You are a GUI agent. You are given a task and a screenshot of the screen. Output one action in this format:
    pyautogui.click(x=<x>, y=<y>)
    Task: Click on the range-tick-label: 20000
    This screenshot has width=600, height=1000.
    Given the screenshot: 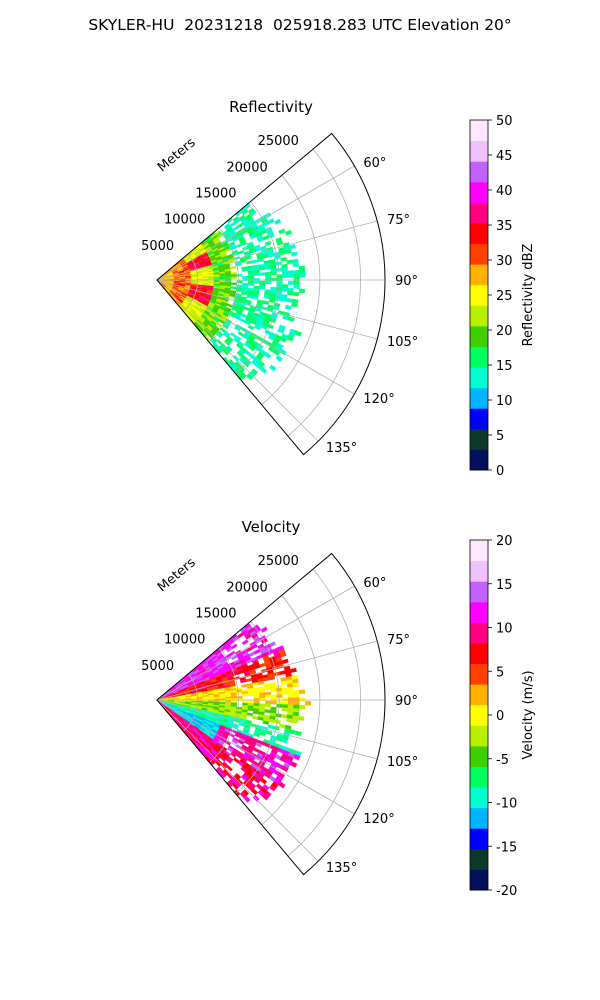 What is the action you would take?
    pyautogui.click(x=246, y=587)
    